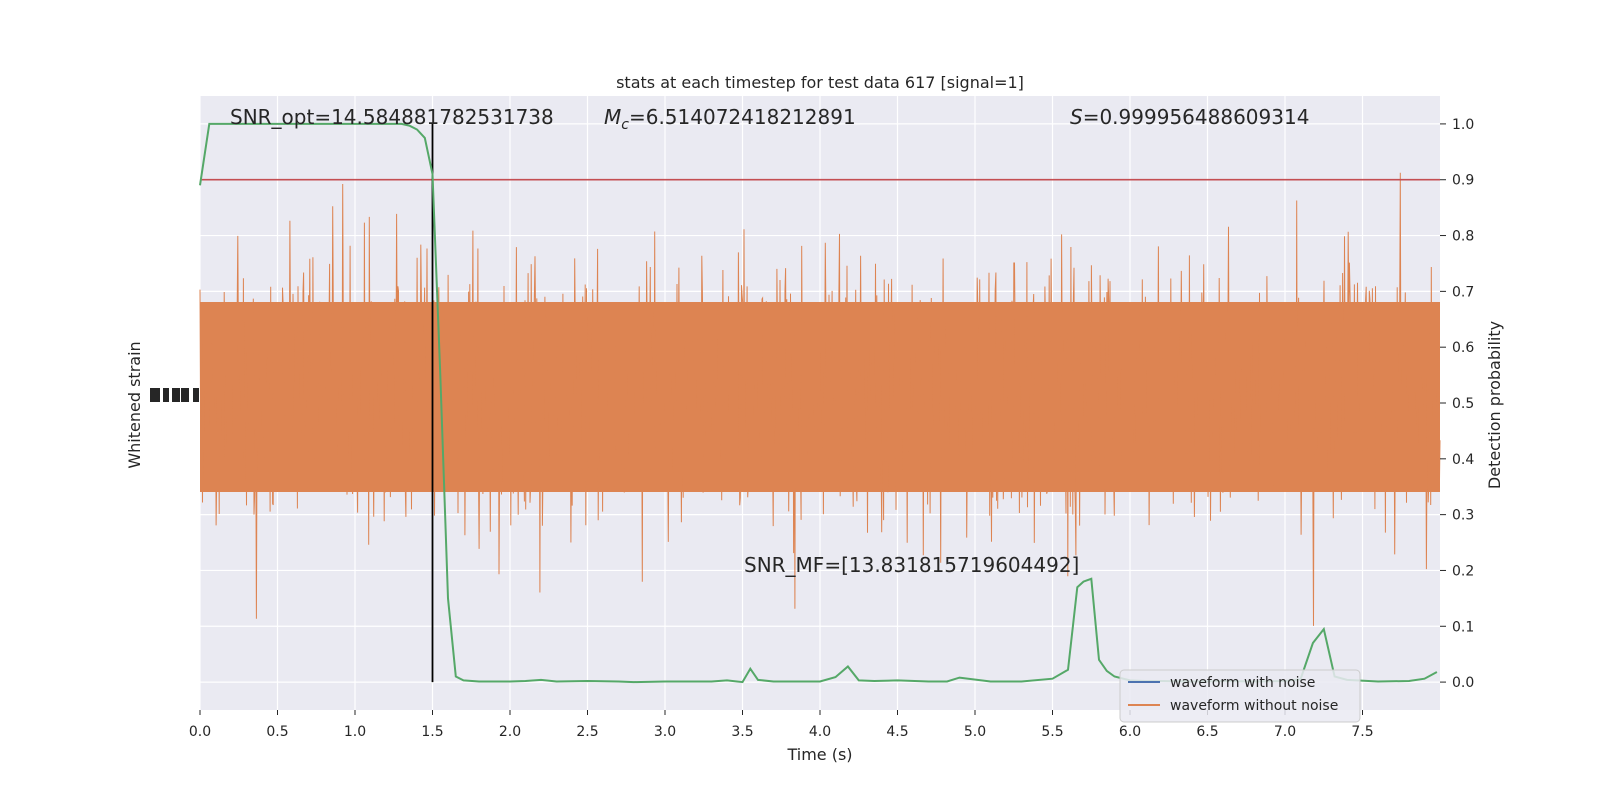 The width and height of the screenshot is (1600, 800). What do you see at coordinates (1463, 516) in the screenshot?
I see `y-tick-label-3: 0.3` at bounding box center [1463, 516].